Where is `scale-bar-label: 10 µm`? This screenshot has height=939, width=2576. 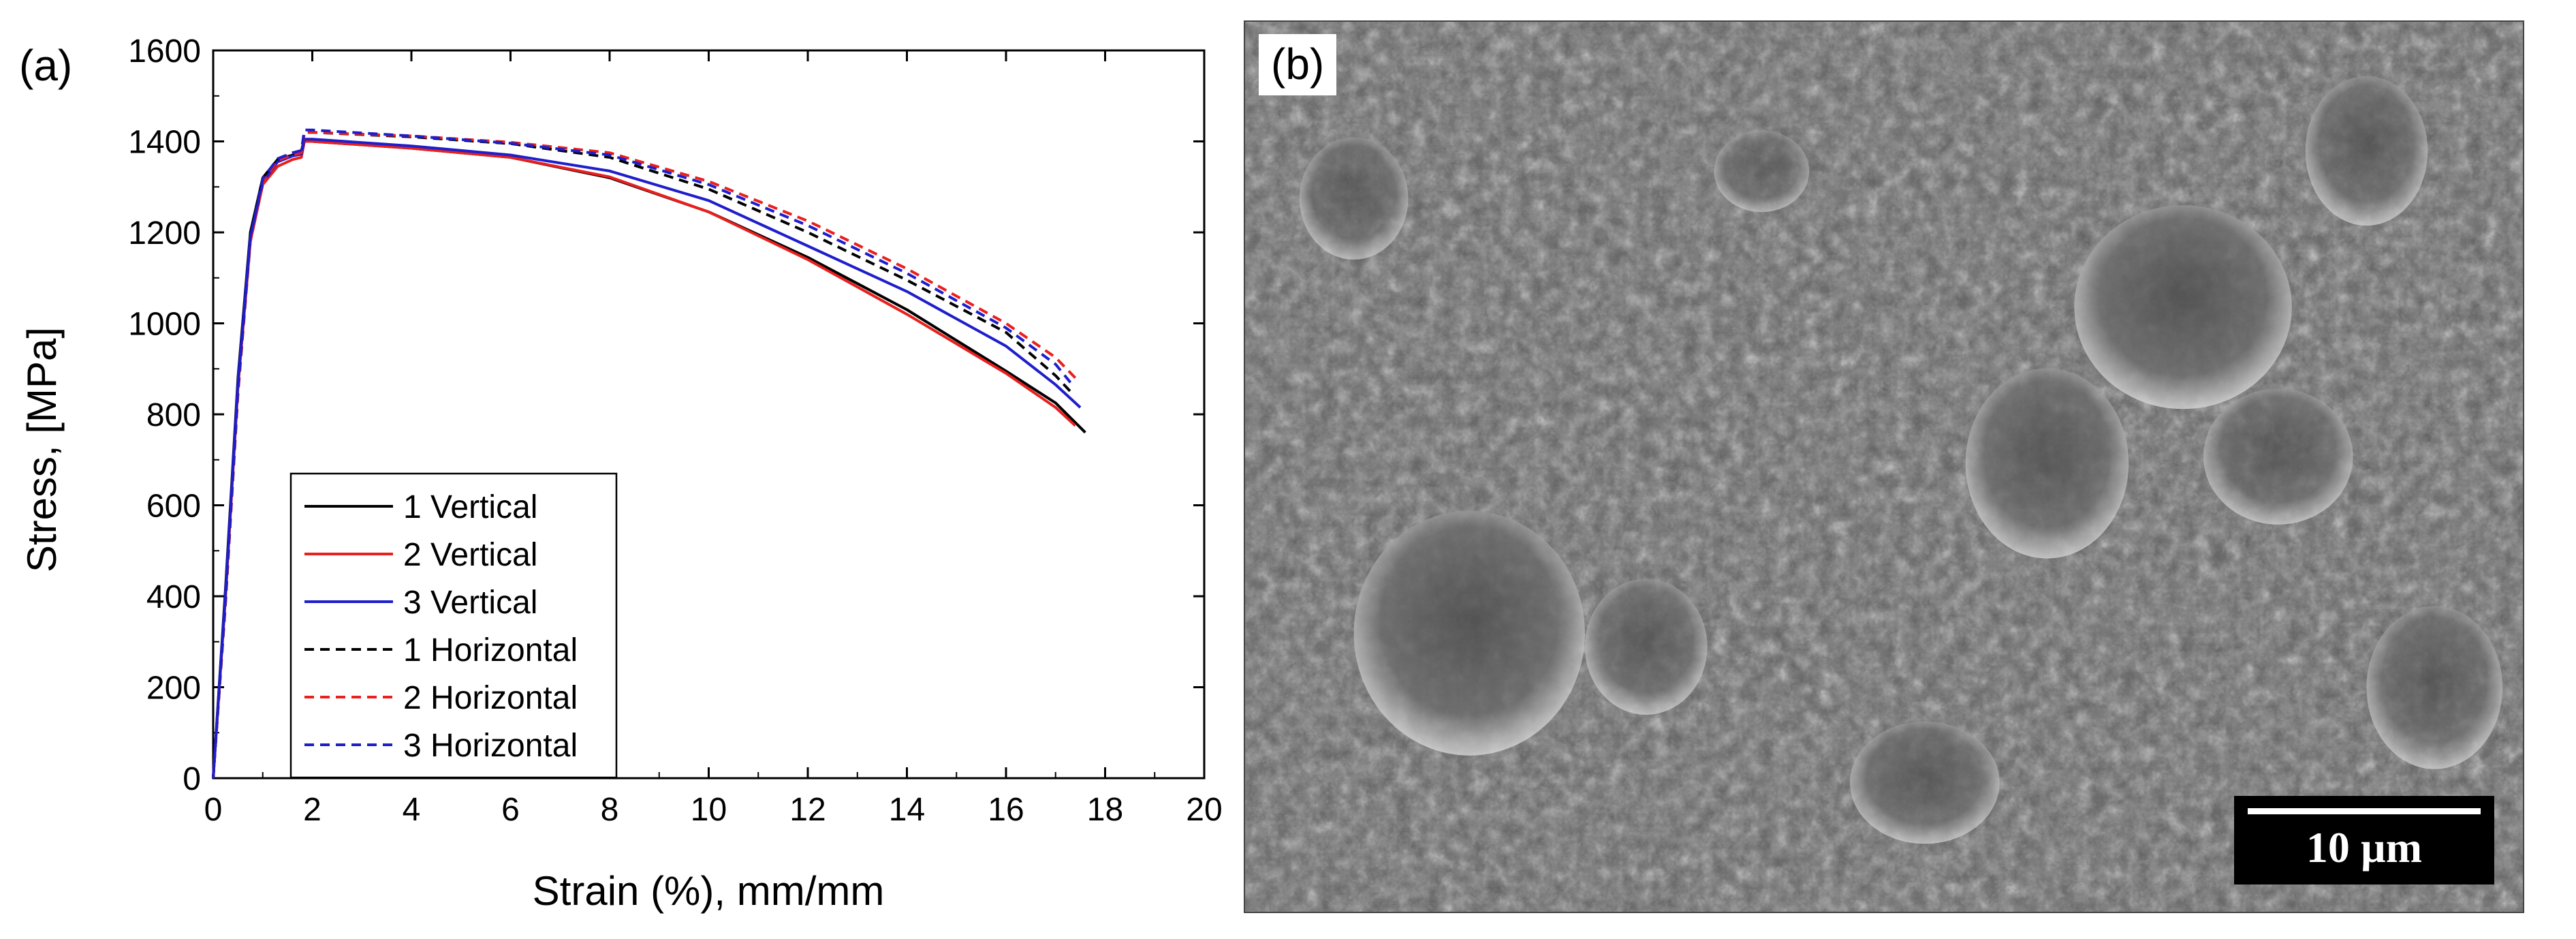
scale-bar-label: 10 µm is located at coordinates (2364, 847).